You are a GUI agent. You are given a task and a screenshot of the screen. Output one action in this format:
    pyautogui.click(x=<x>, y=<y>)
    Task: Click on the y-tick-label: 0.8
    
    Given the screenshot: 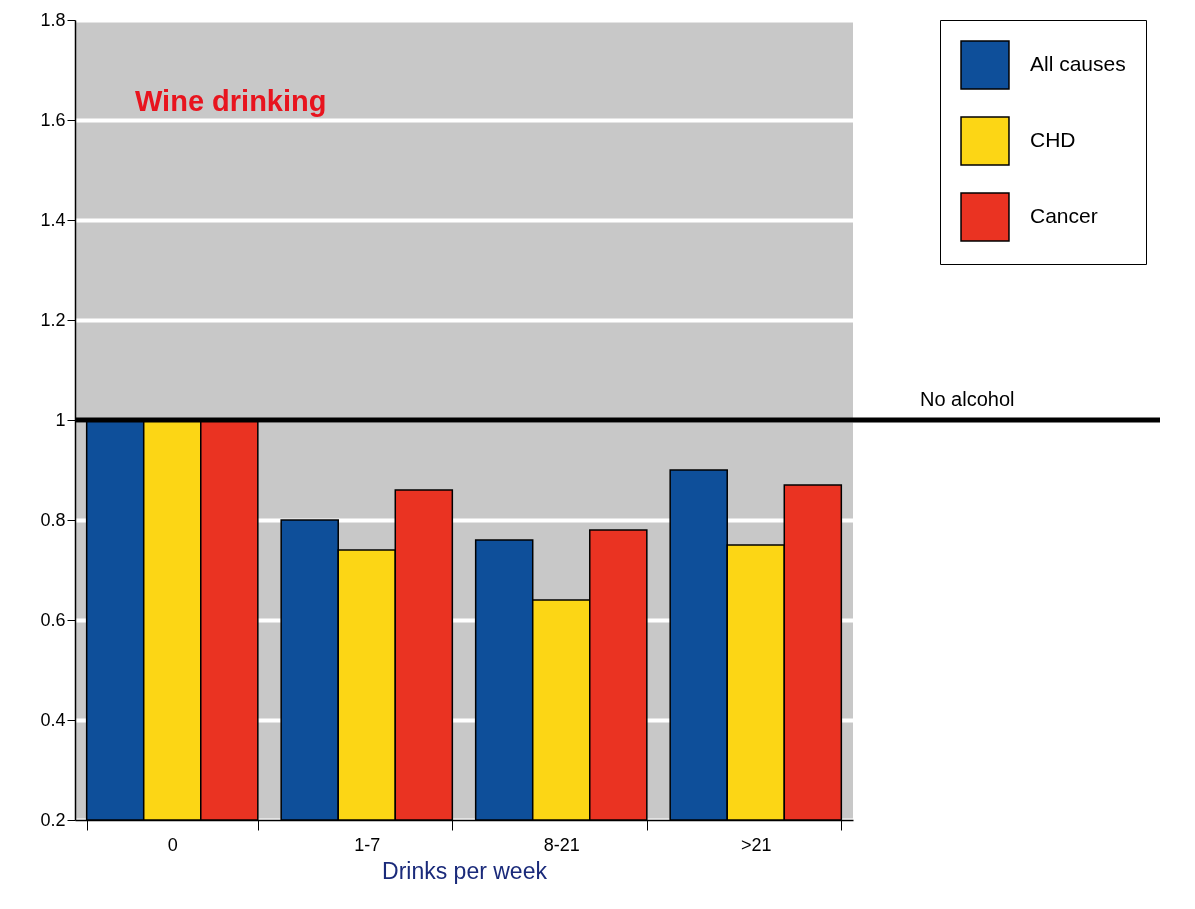 What is the action you would take?
    pyautogui.click(x=53, y=519)
    